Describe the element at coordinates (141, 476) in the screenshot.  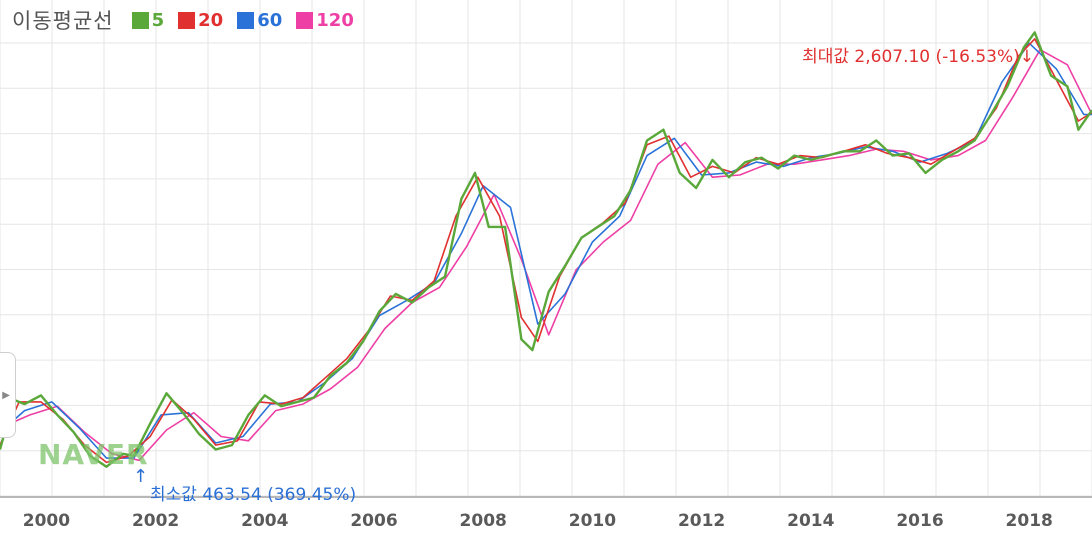
I see `min-arrow-icon: ↑` at that location.